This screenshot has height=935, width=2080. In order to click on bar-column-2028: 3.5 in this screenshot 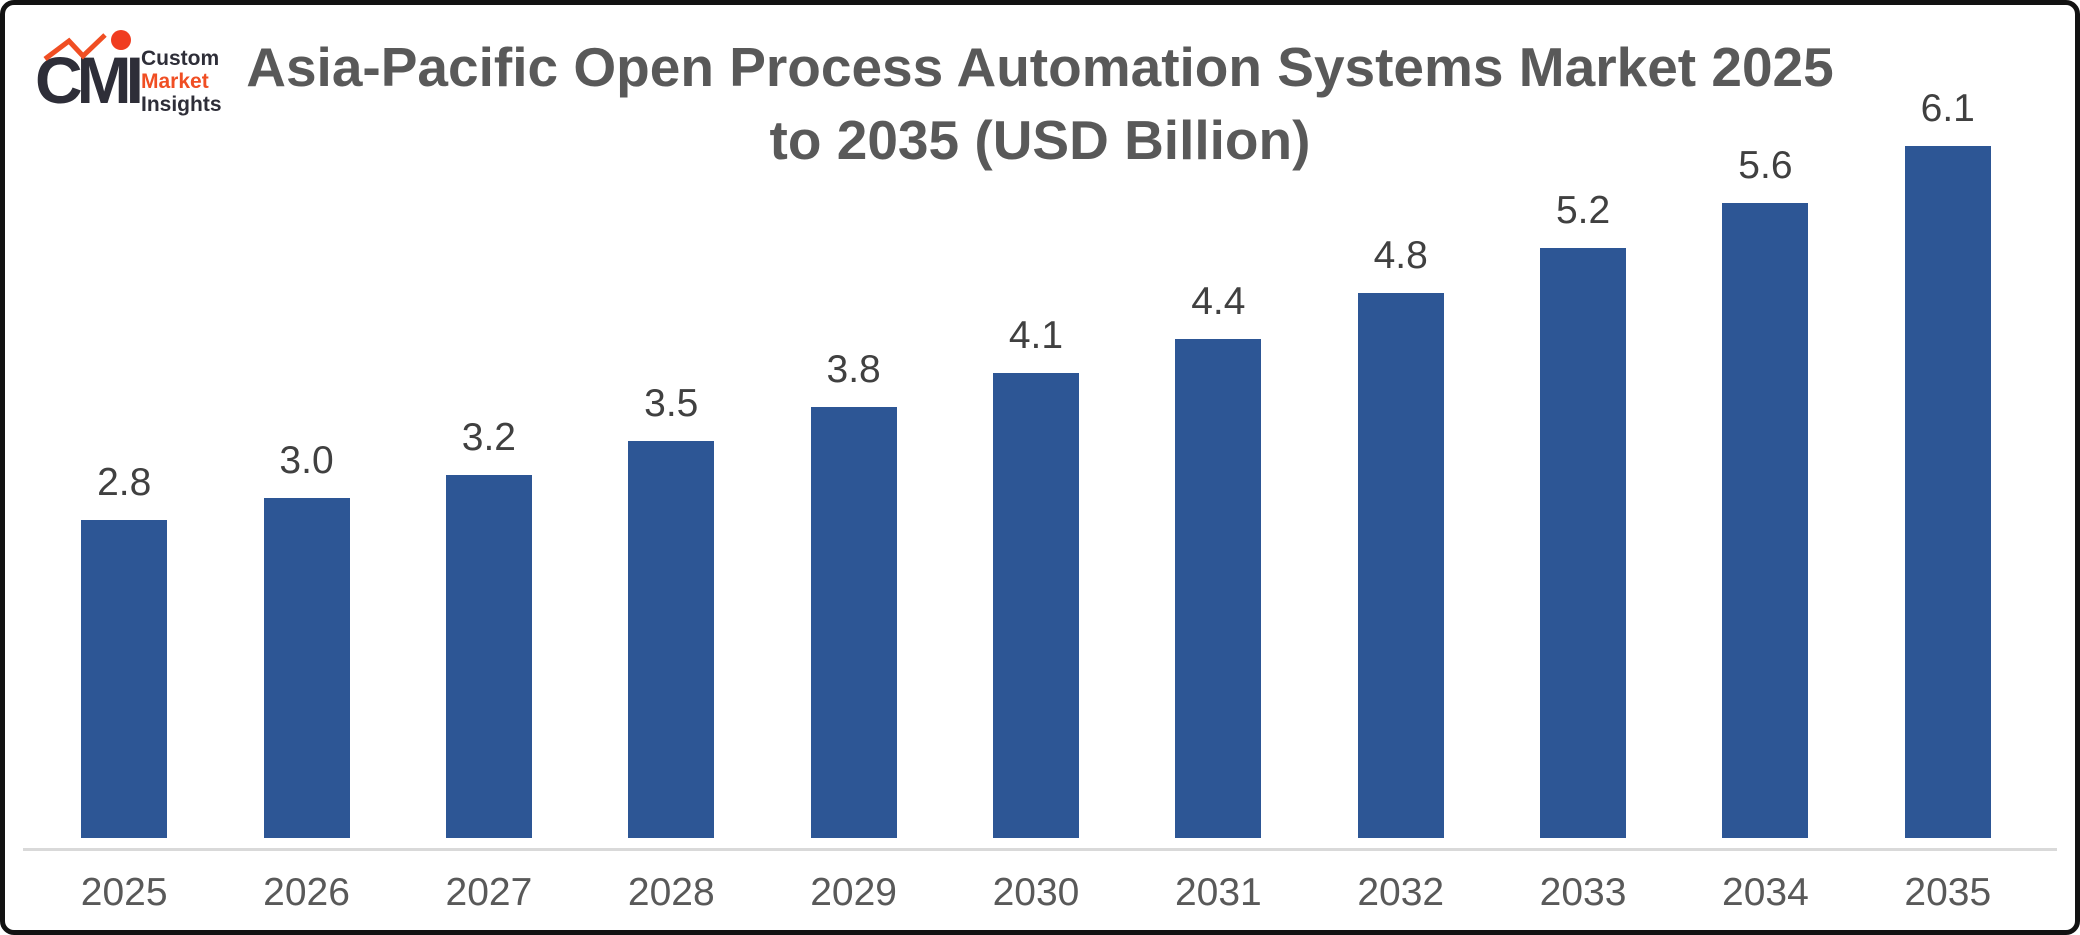, I will do `click(671, 461)`.